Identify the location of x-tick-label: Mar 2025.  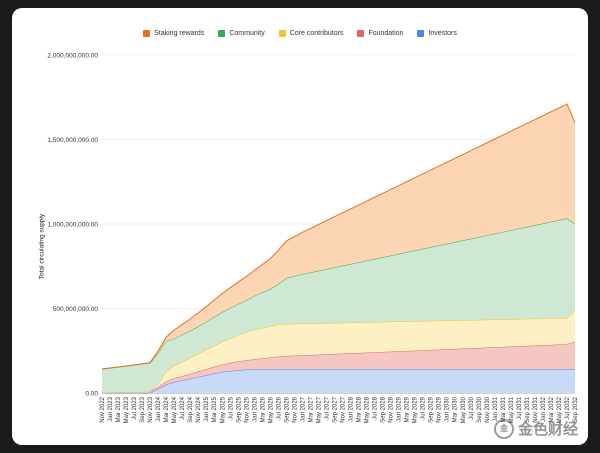
(215, 409).